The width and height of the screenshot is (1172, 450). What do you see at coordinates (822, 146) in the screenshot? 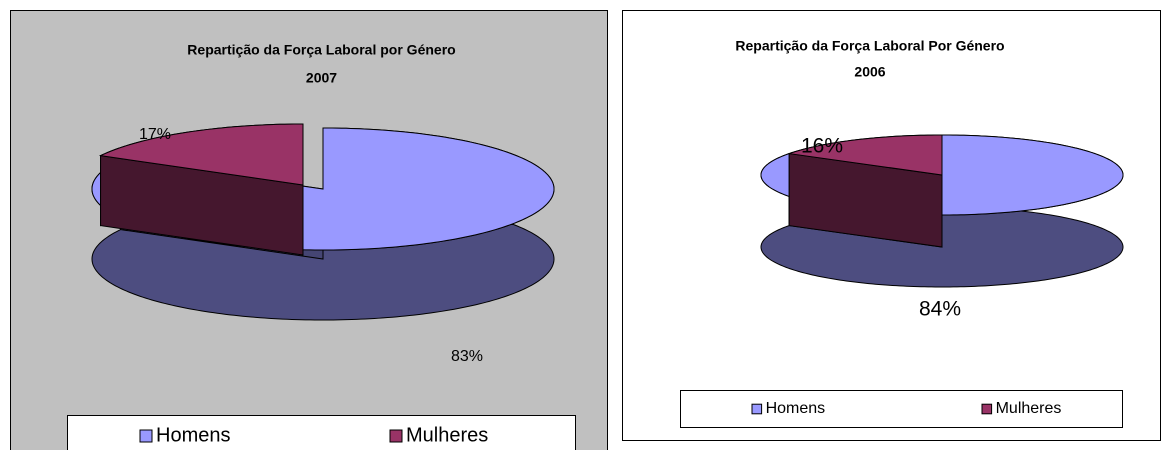
I see `data-label: 16%` at bounding box center [822, 146].